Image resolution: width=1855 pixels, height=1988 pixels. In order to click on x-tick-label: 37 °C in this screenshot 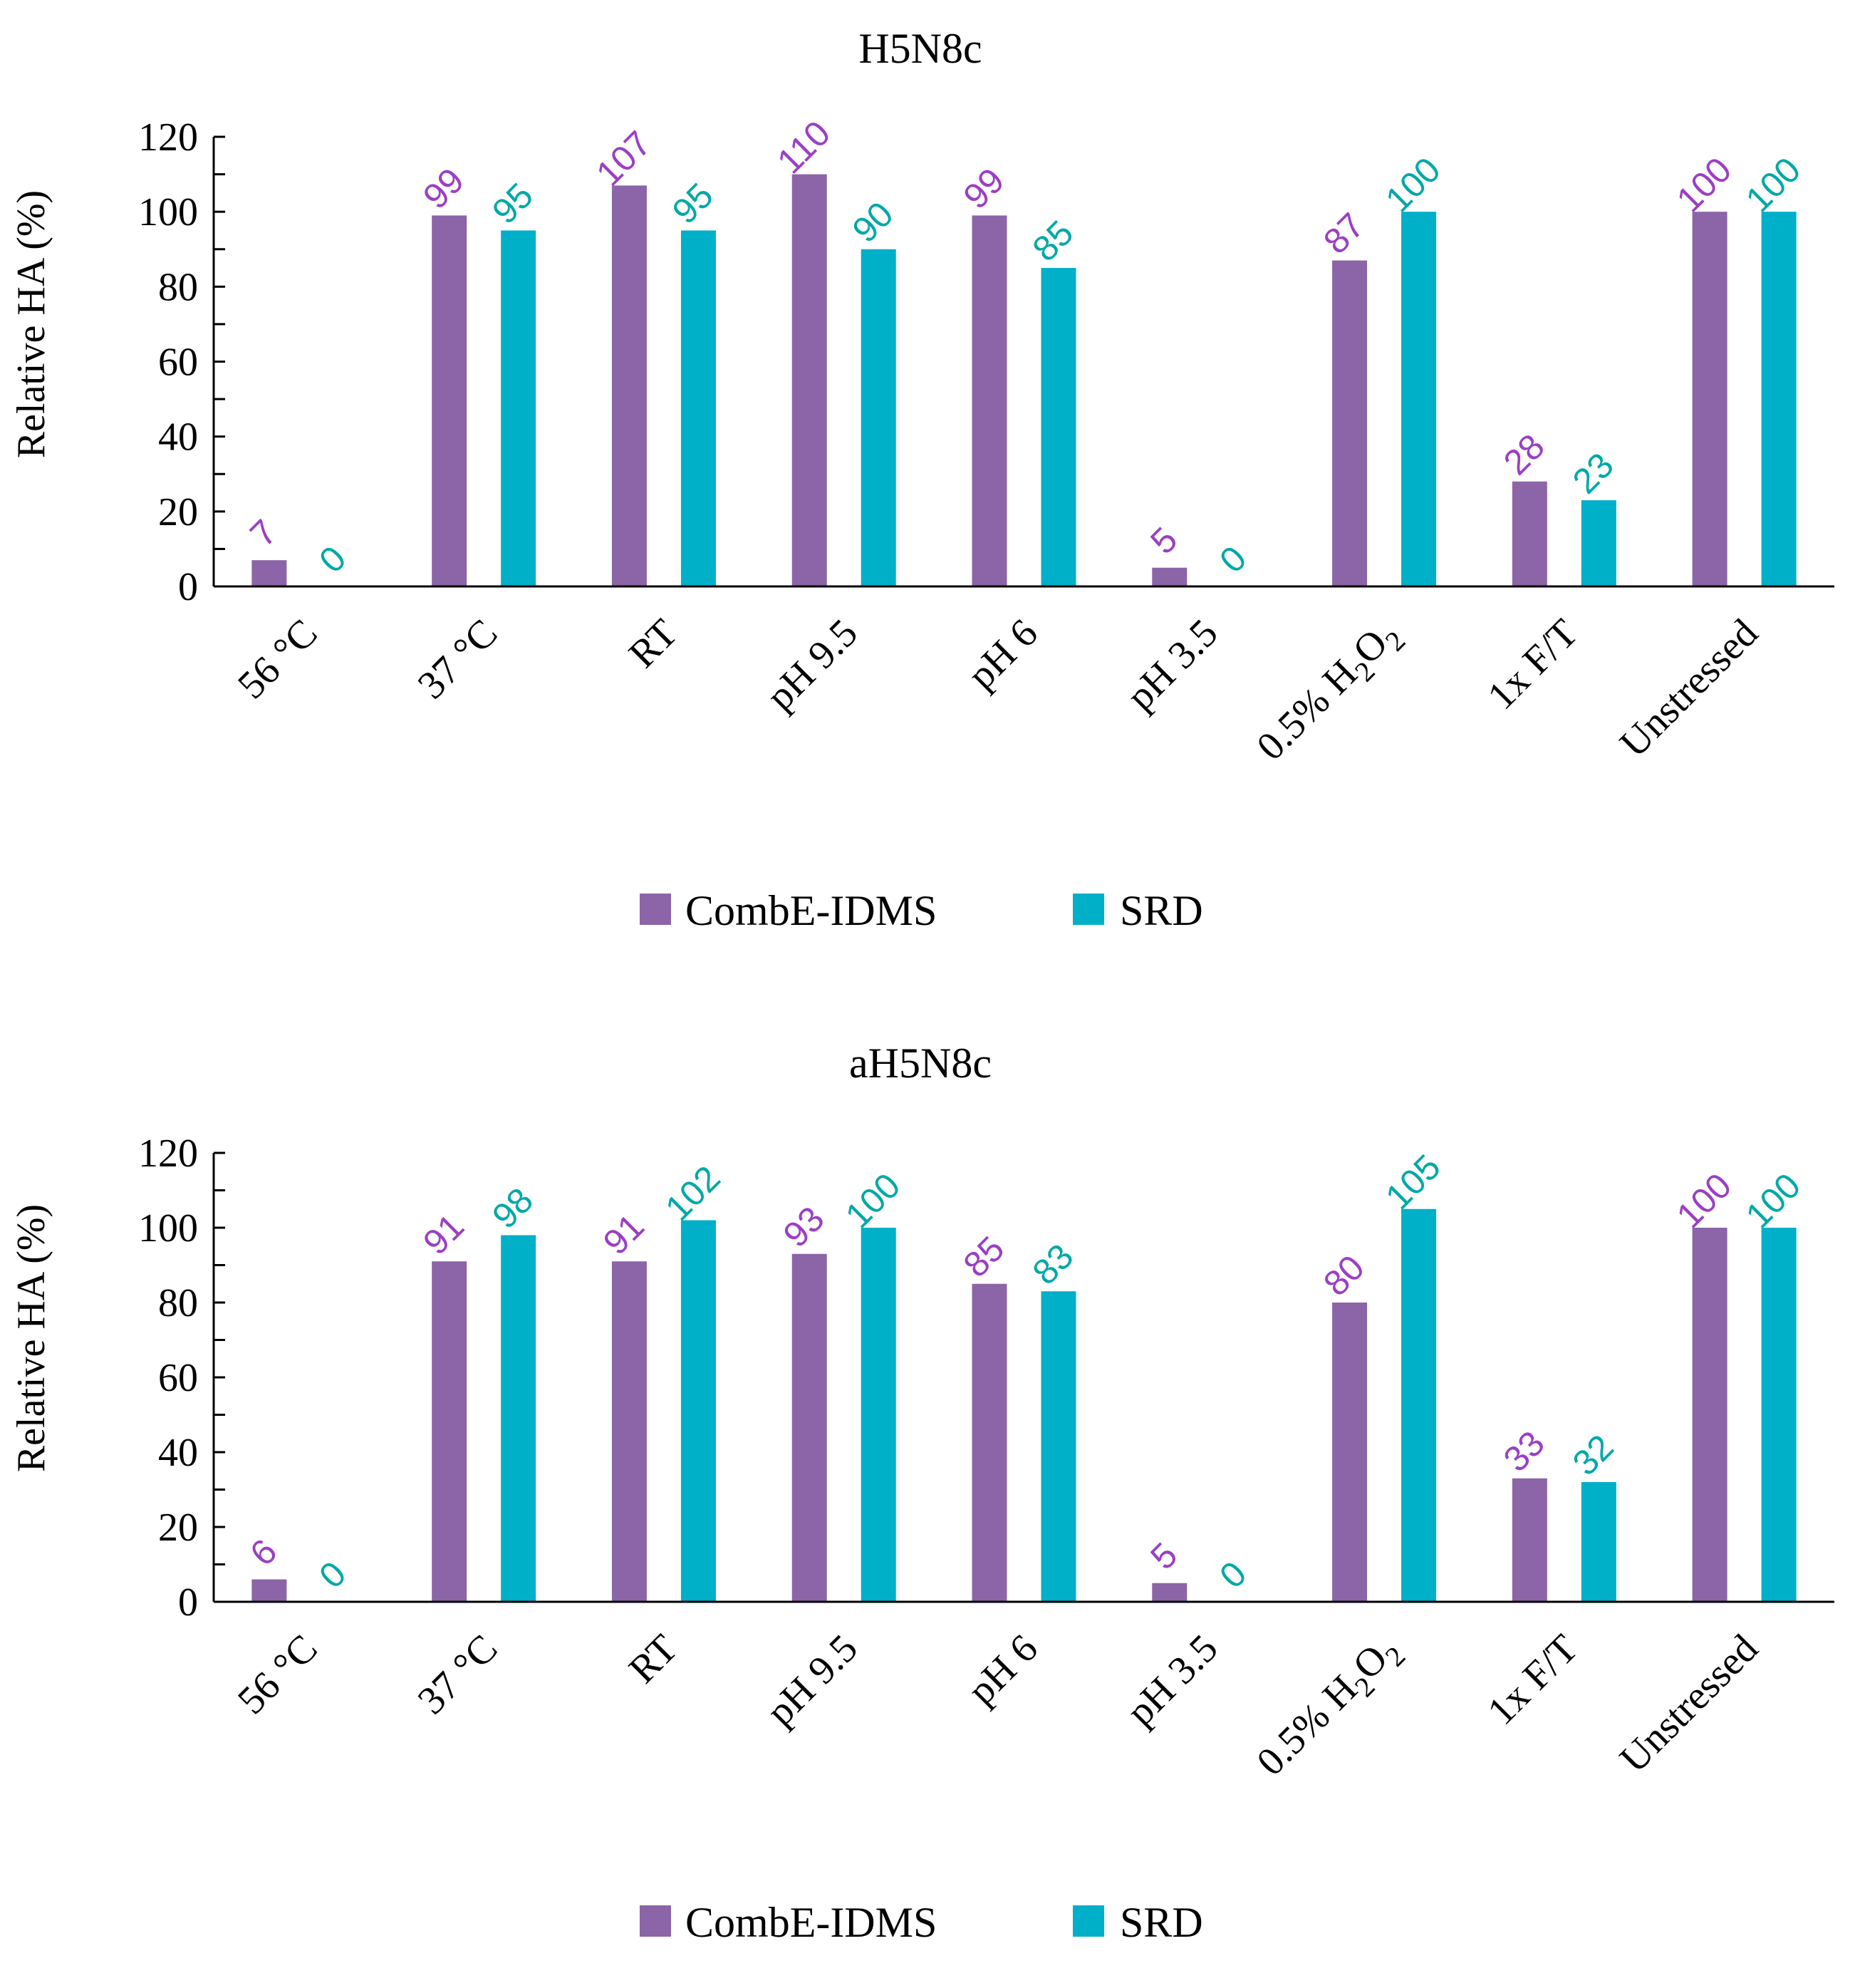, I will do `click(458, 1674)`.